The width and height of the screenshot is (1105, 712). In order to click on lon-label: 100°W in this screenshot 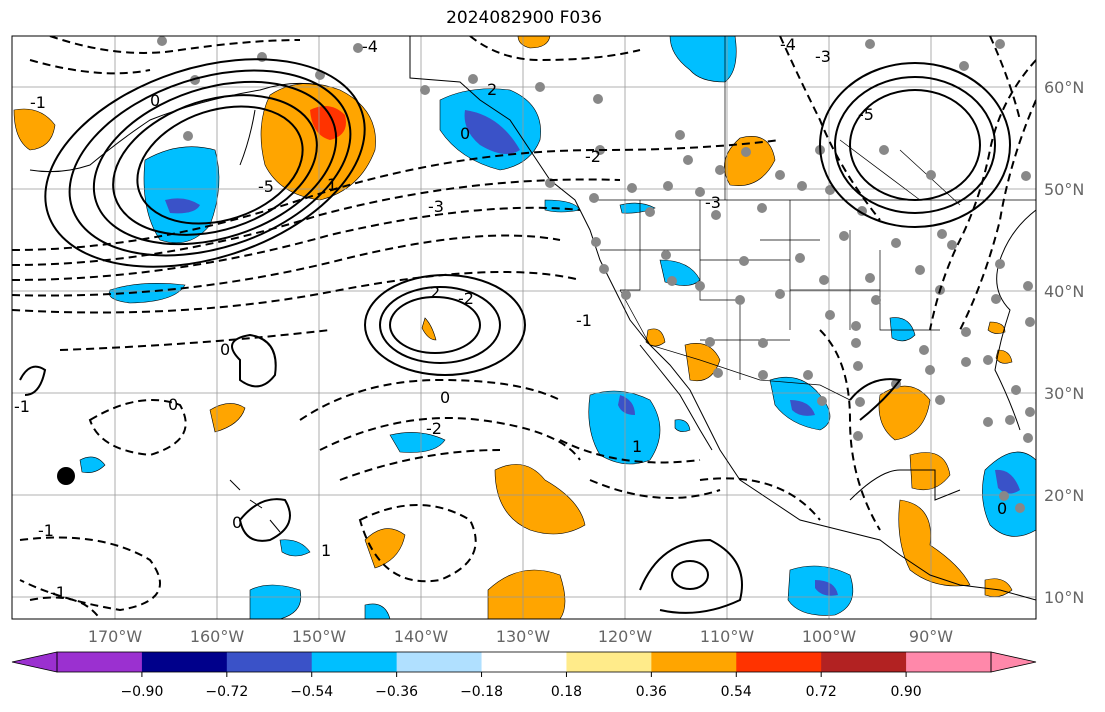, I will do `click(829, 636)`.